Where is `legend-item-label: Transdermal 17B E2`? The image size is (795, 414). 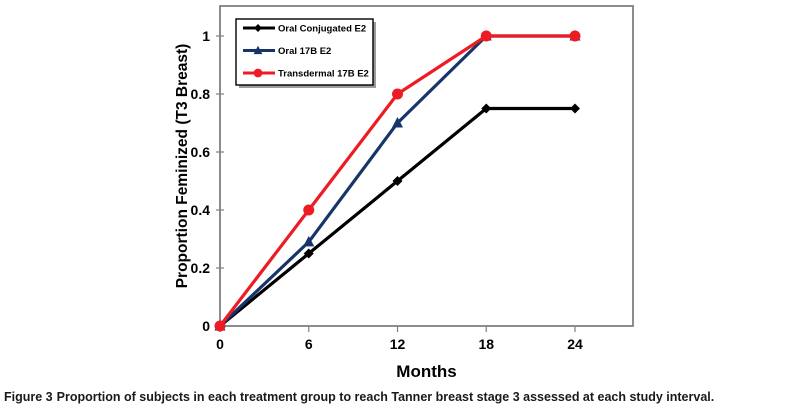
legend-item-label: Transdermal 17B E2 is located at coordinates (323, 74).